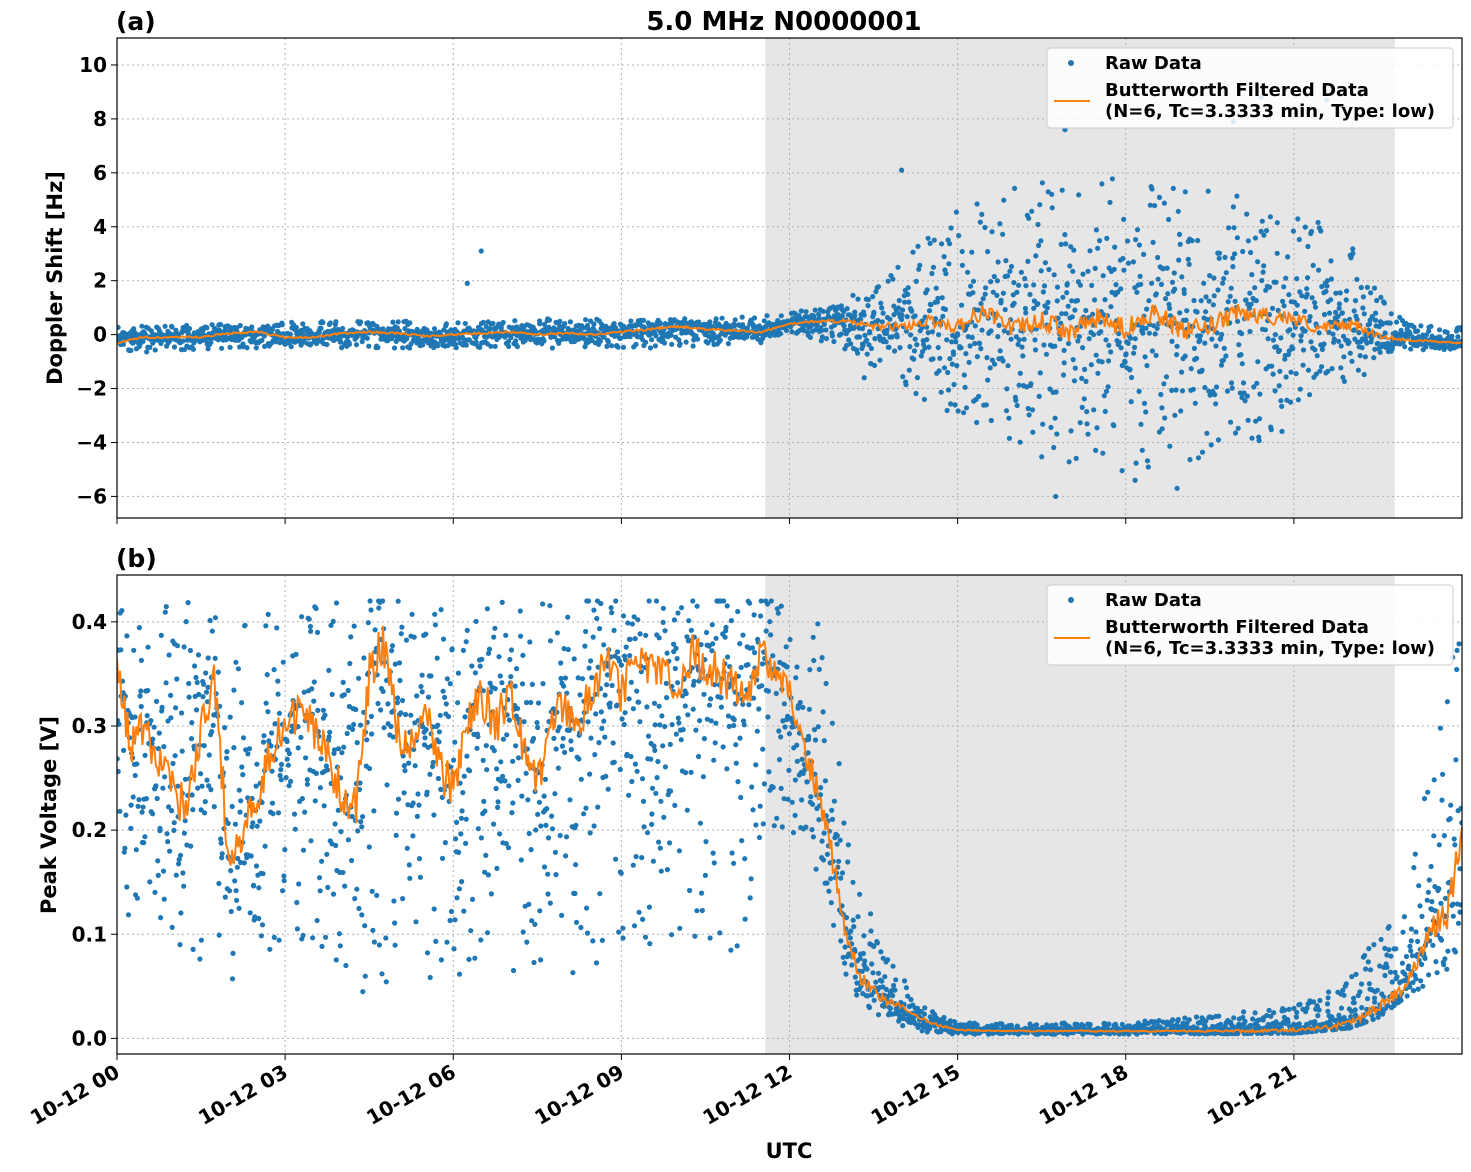  What do you see at coordinates (93, 65) in the screenshot?
I see `y-tick-label-8: 10` at bounding box center [93, 65].